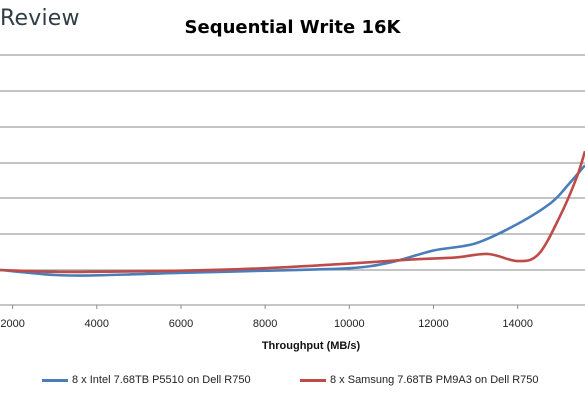 This screenshot has width=585, height=401. I want to click on legend-label-intel: 8 x Intel 7.68TB P5510 on Dell R750, so click(161, 380).